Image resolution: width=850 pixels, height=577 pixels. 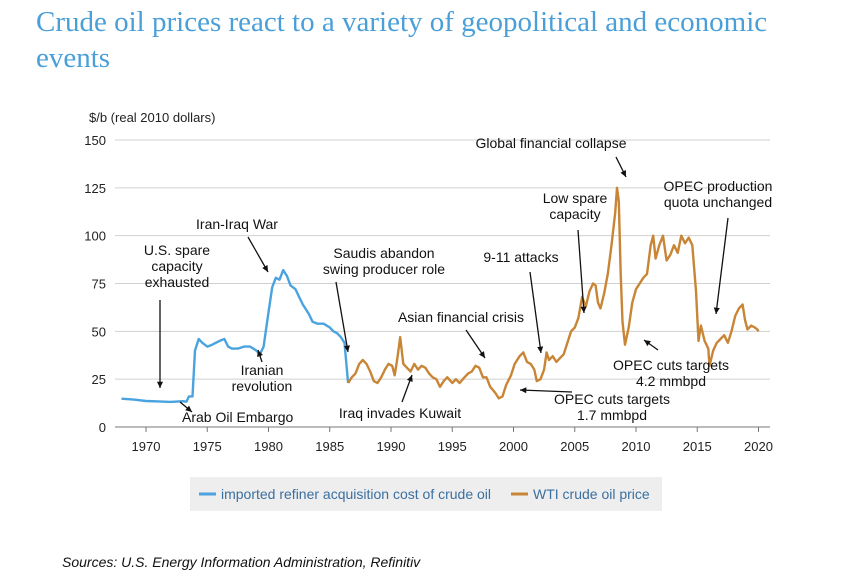 I want to click on annotation: Iran-Iraq War, so click(x=237, y=244).